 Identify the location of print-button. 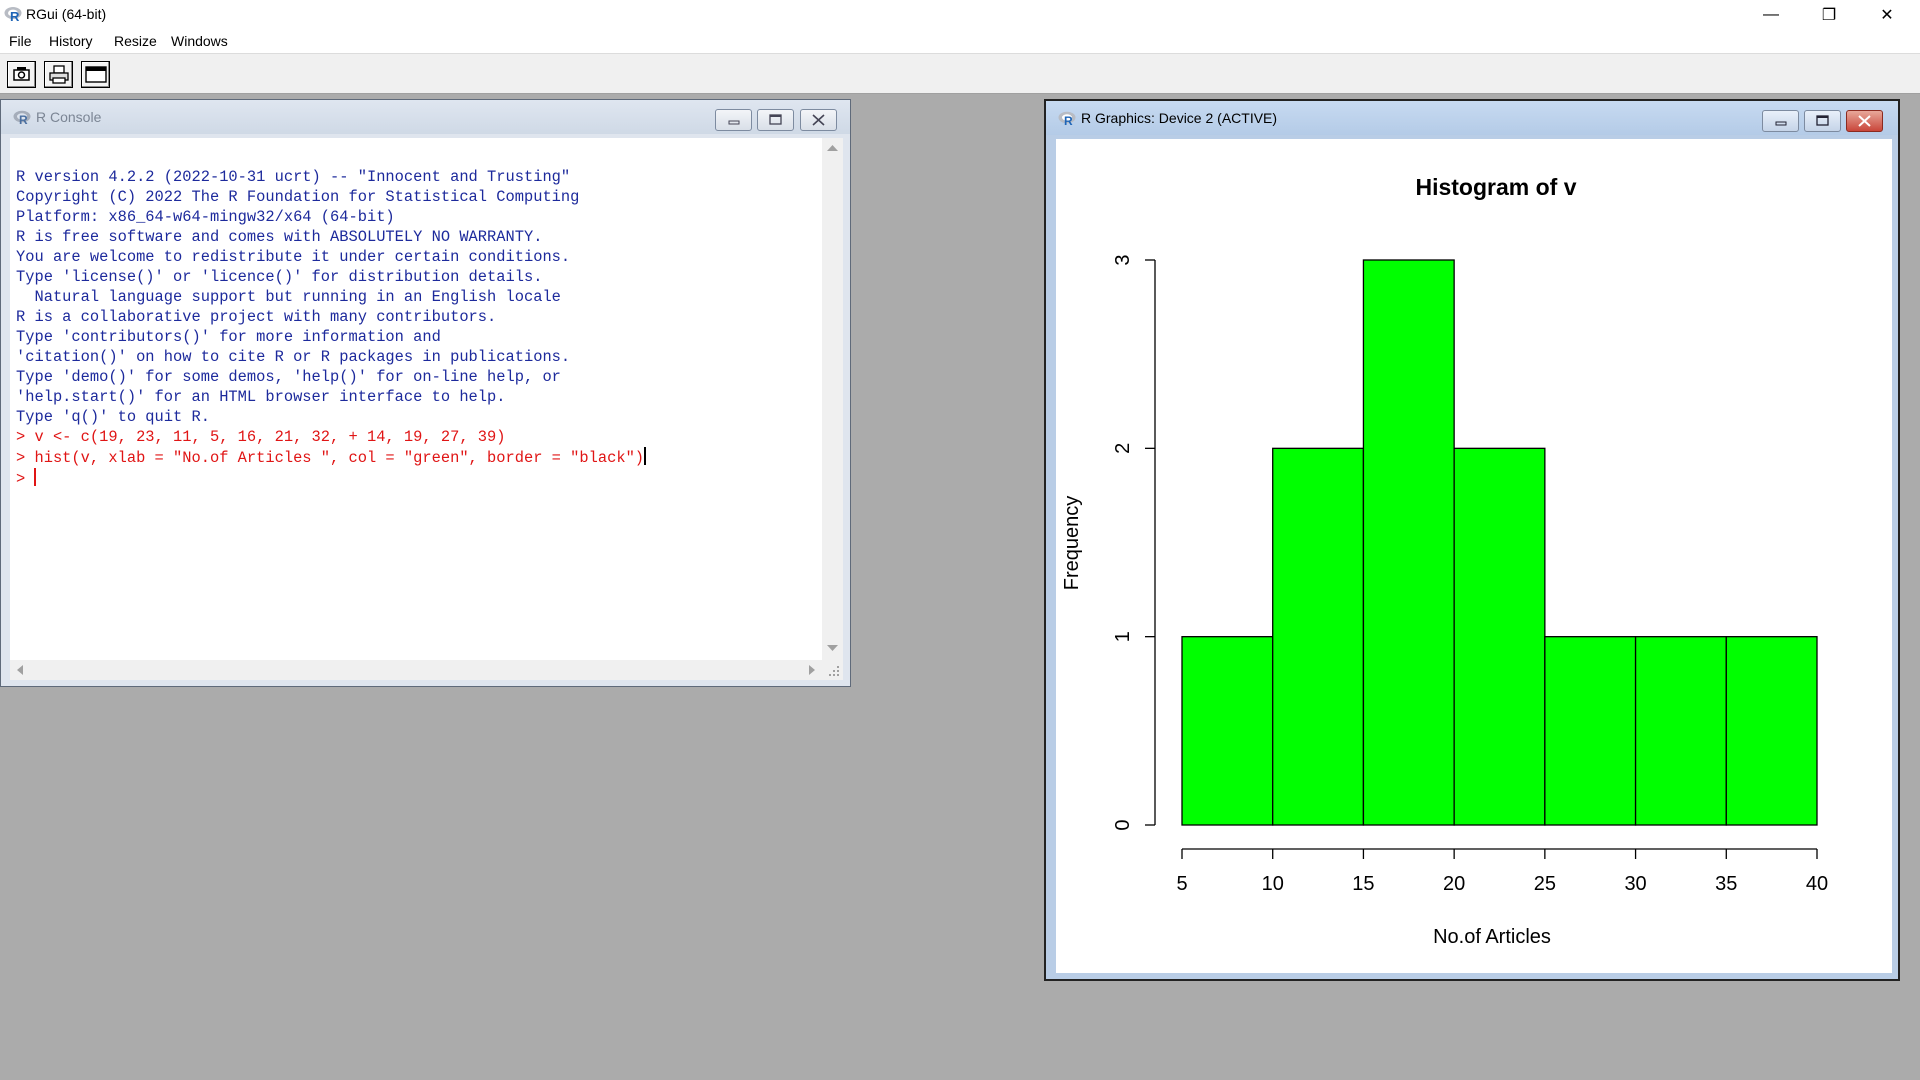
(58, 74).